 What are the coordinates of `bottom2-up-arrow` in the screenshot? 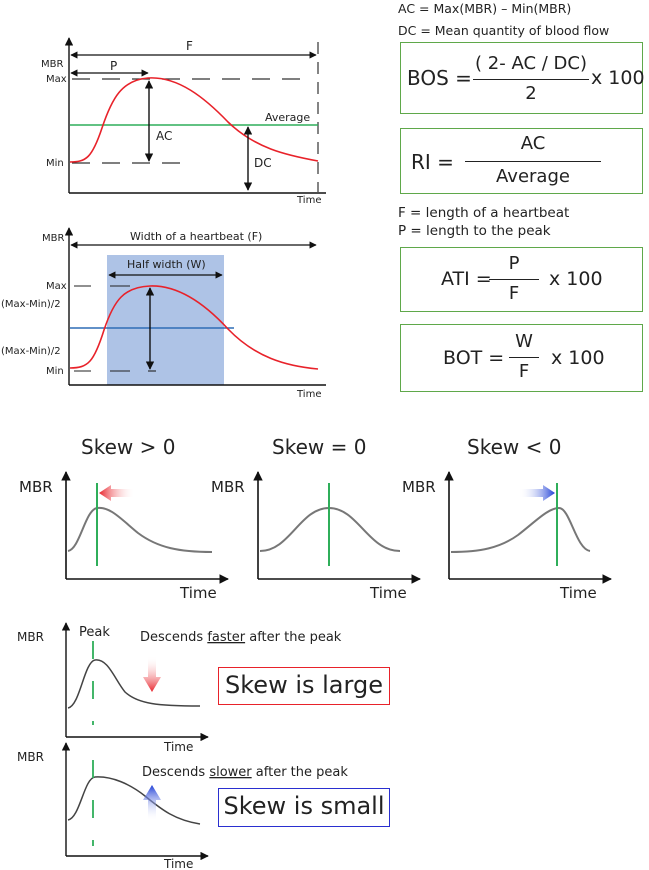 It's located at (152, 803).